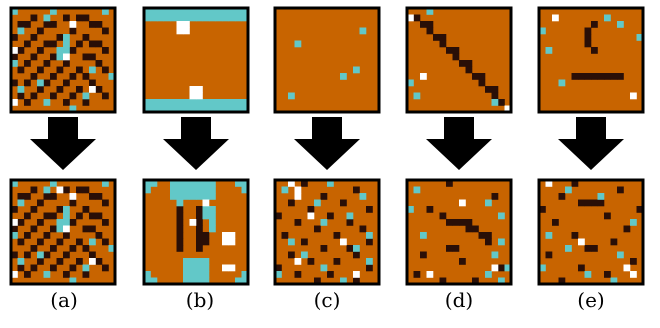 This screenshot has height=328, width=660. I want to click on input-grid-e, so click(591, 60).